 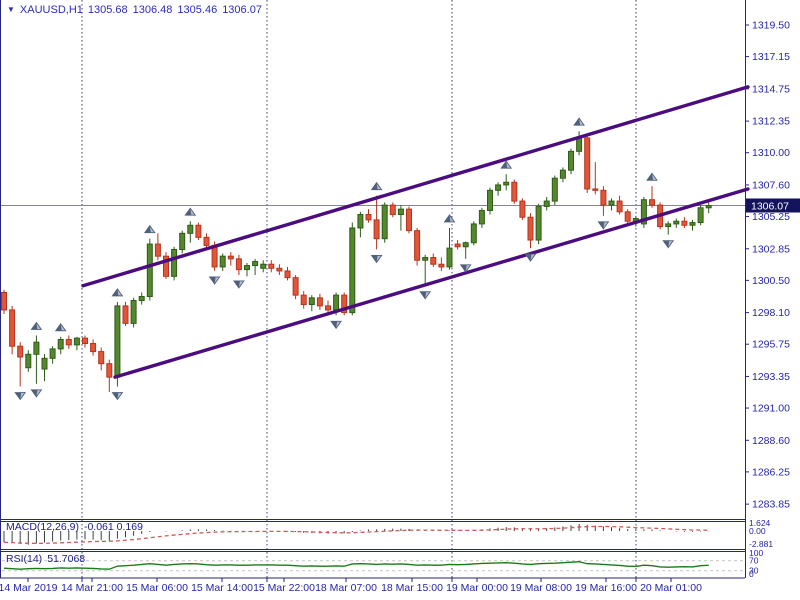 I want to click on macd-scale-label: -2.881, so click(x=761, y=544).